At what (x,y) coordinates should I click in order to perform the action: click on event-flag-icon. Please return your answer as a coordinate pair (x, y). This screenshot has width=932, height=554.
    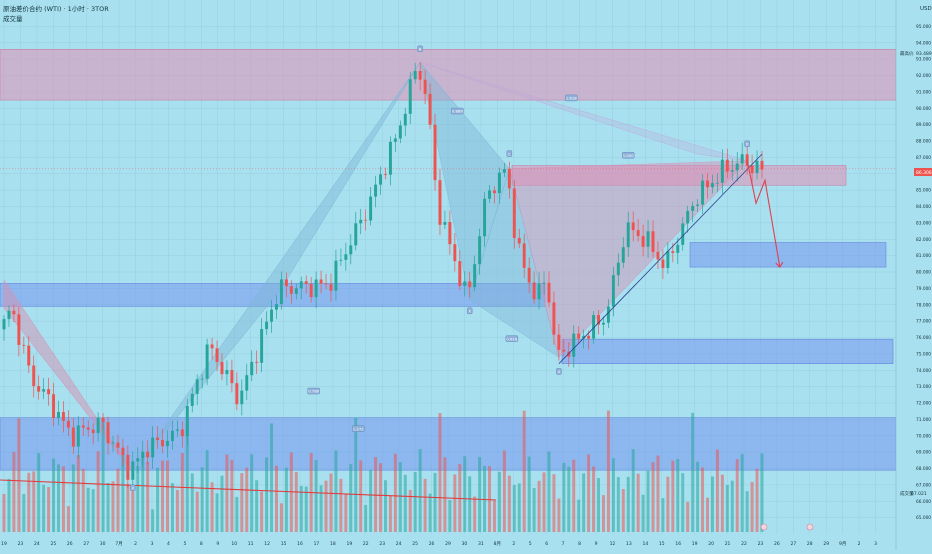
    Looking at the image, I should click on (764, 527).